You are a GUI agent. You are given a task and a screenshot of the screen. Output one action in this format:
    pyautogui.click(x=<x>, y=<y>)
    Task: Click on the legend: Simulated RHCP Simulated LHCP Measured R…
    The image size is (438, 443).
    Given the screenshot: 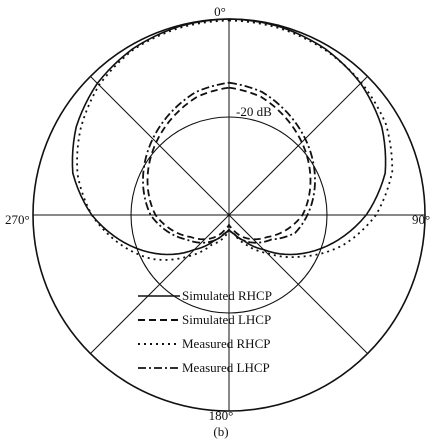 What is the action you would take?
    pyautogui.click(x=205, y=331)
    